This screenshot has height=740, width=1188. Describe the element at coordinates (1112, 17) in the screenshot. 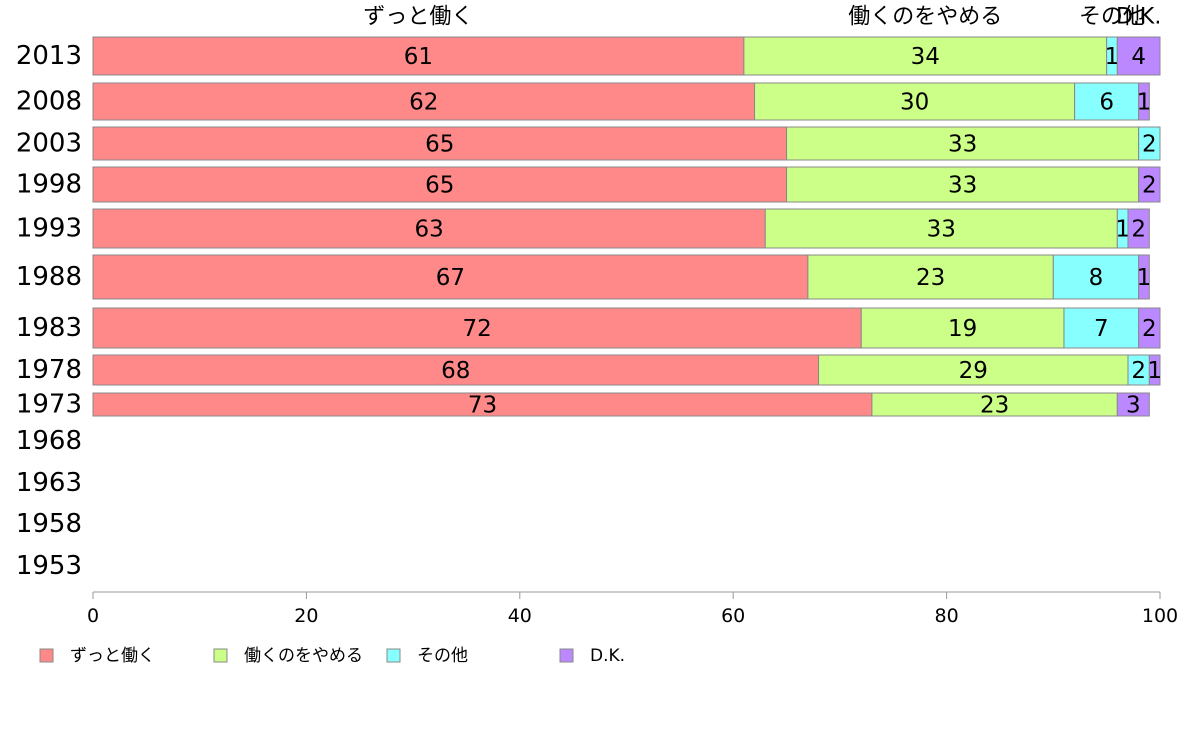

I see `top-category-label: その他` at that location.